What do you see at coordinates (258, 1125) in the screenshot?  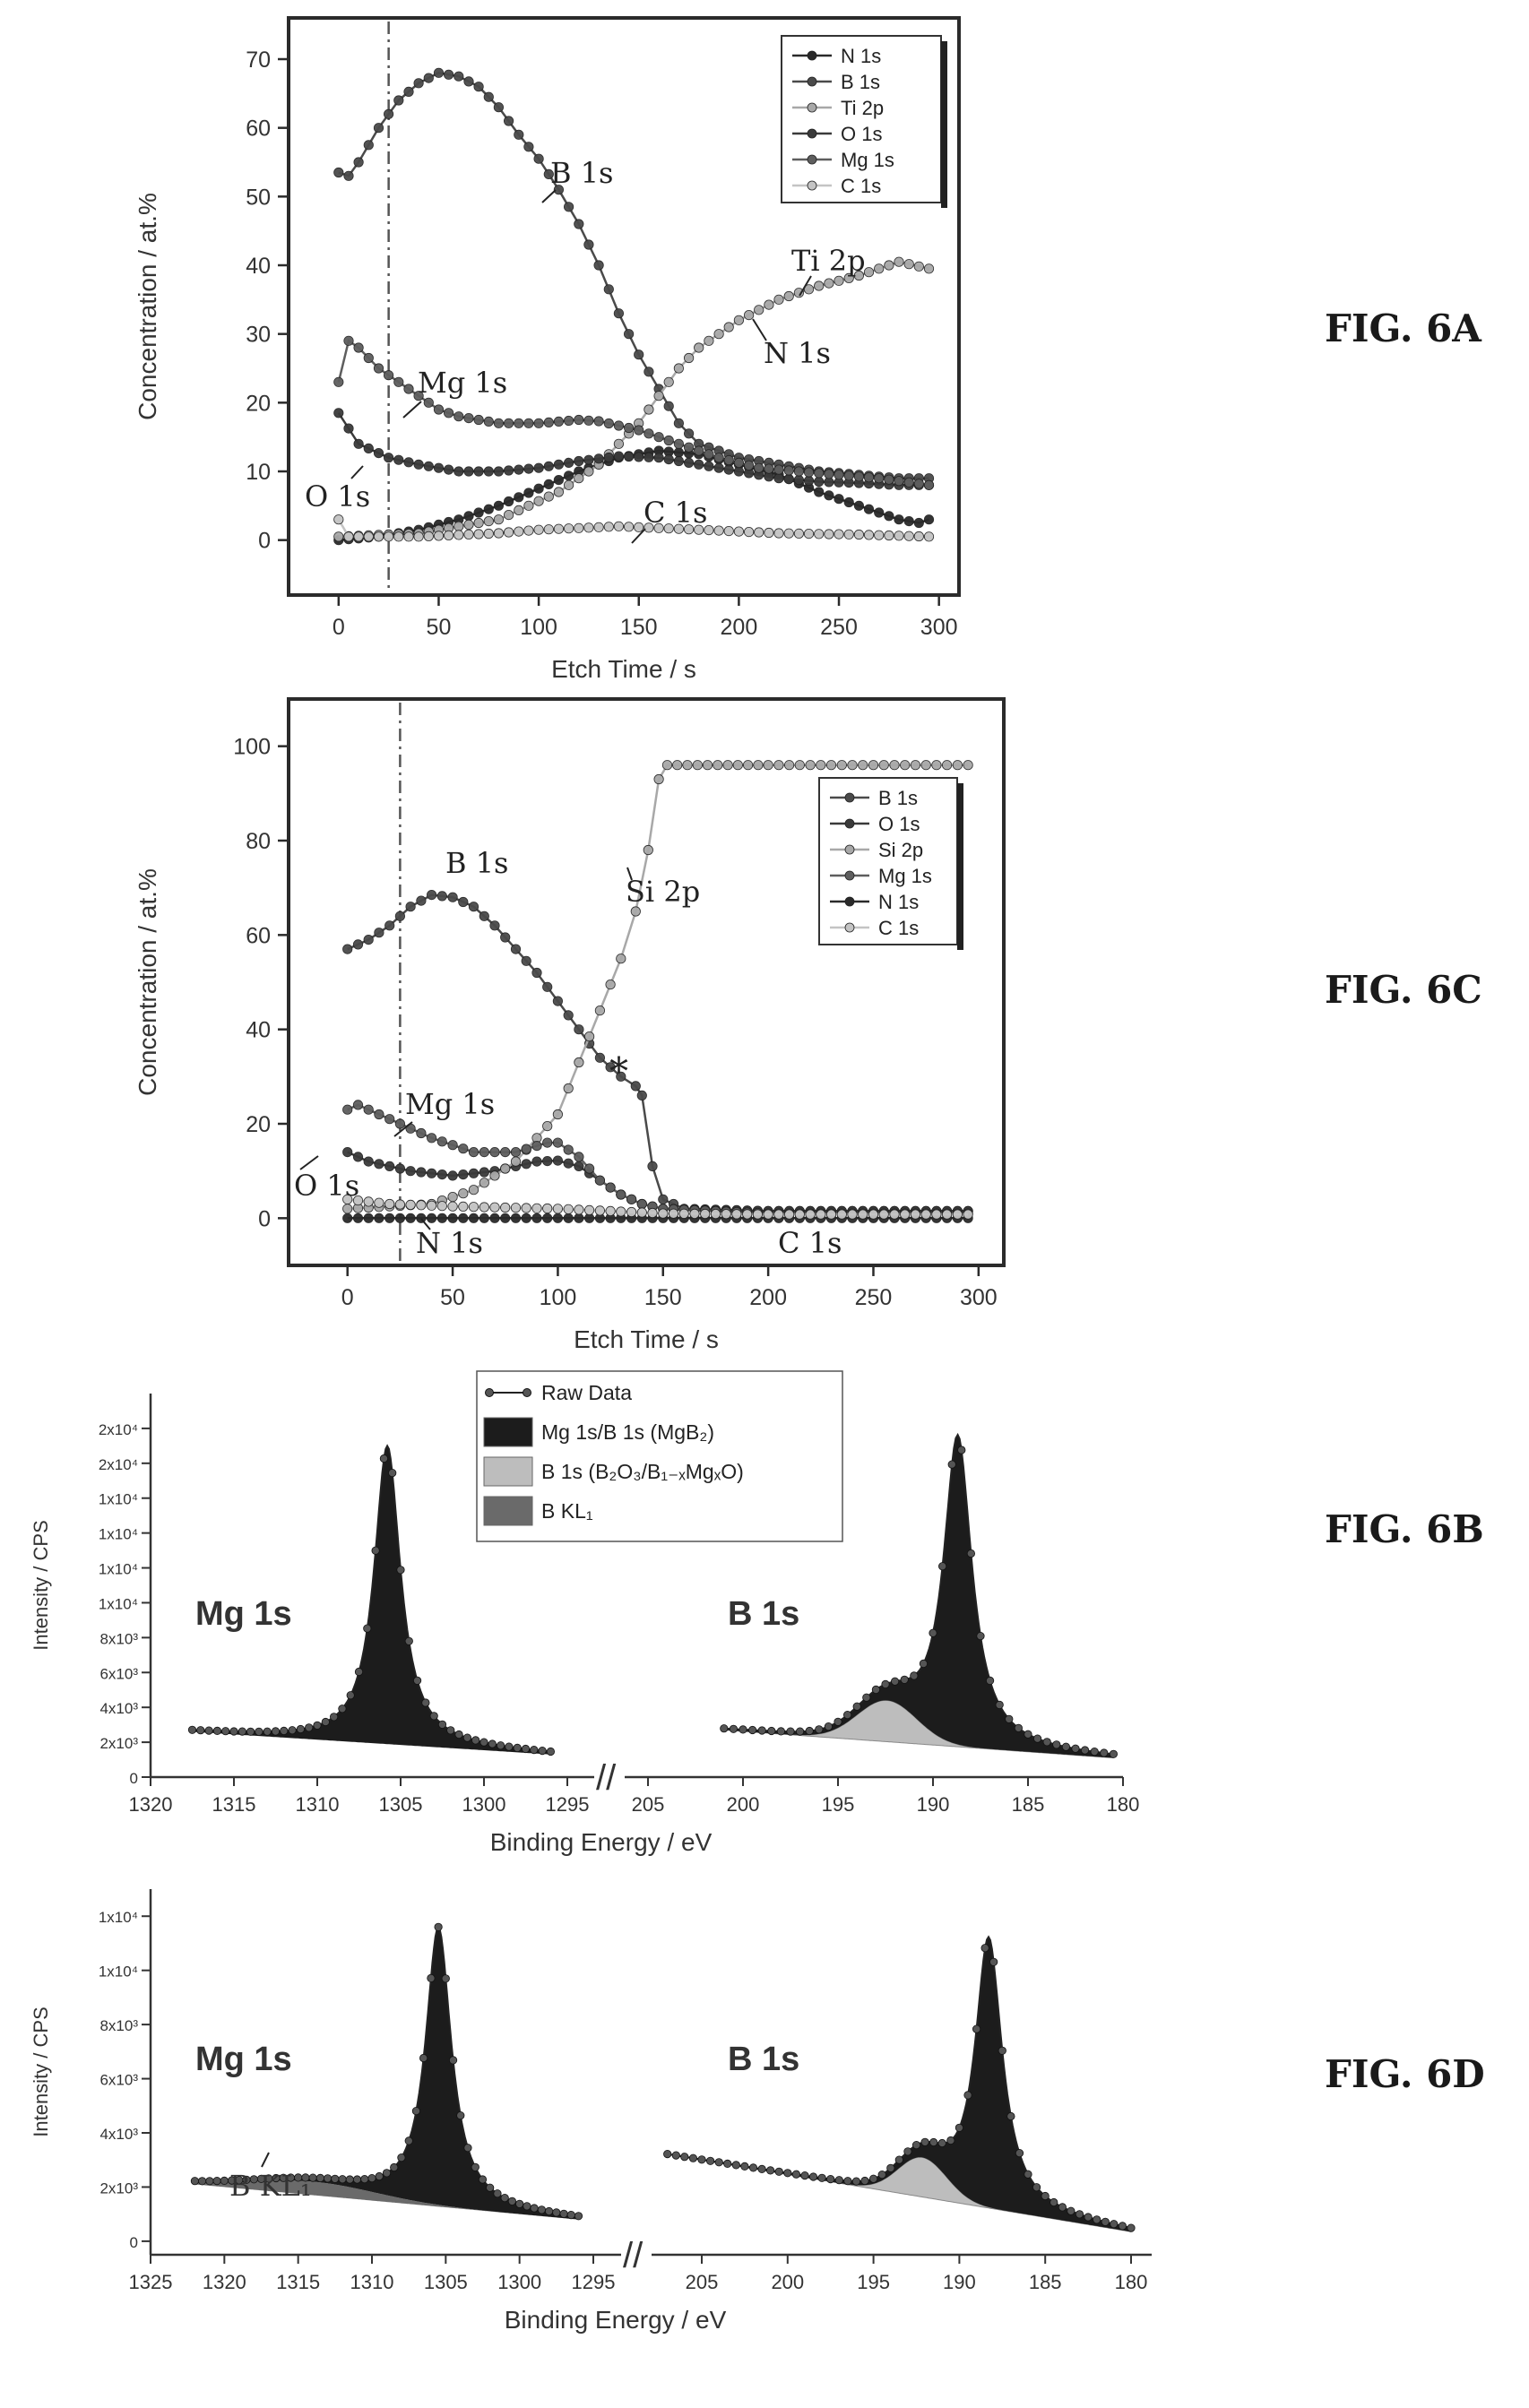 I see `y-tick-label: 20` at bounding box center [258, 1125].